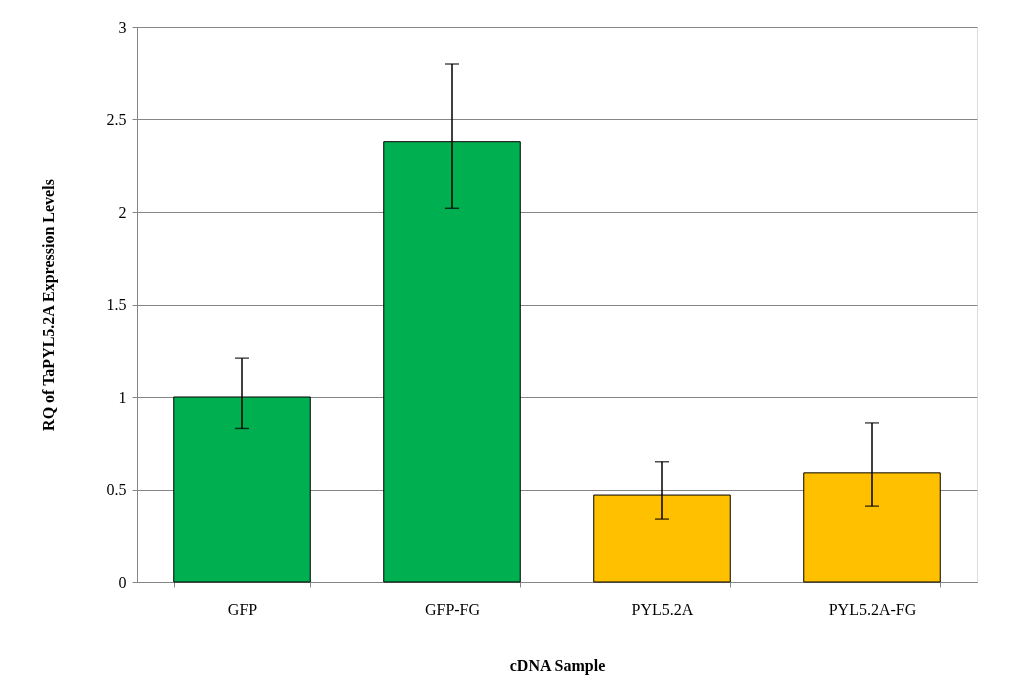 This screenshot has height=690, width=1031. Describe the element at coordinates (116, 304) in the screenshot. I see `y-tick-label: 1.5` at that location.